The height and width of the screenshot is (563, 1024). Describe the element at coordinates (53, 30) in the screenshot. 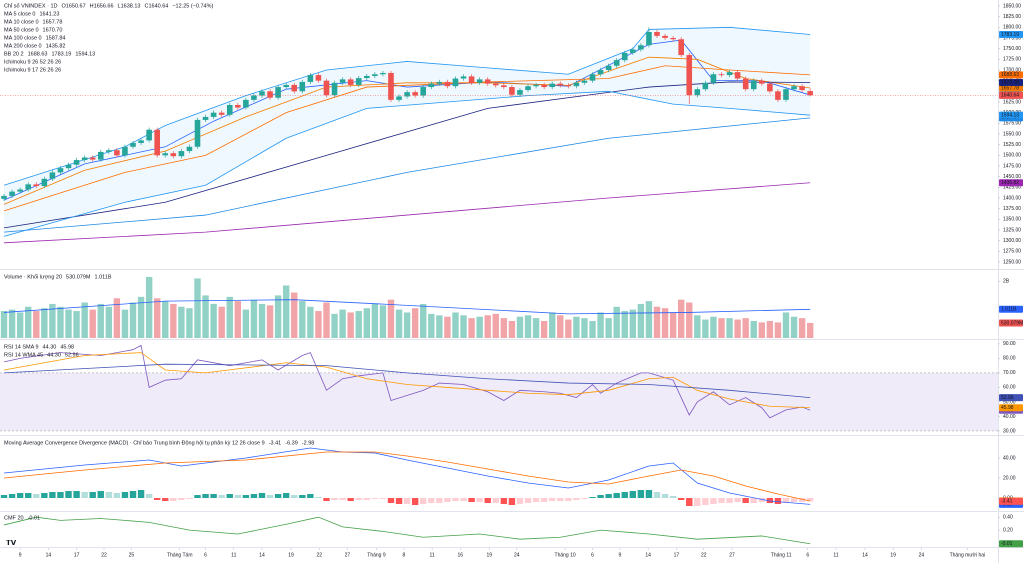

I see `legend-value: 1670.70` at that location.